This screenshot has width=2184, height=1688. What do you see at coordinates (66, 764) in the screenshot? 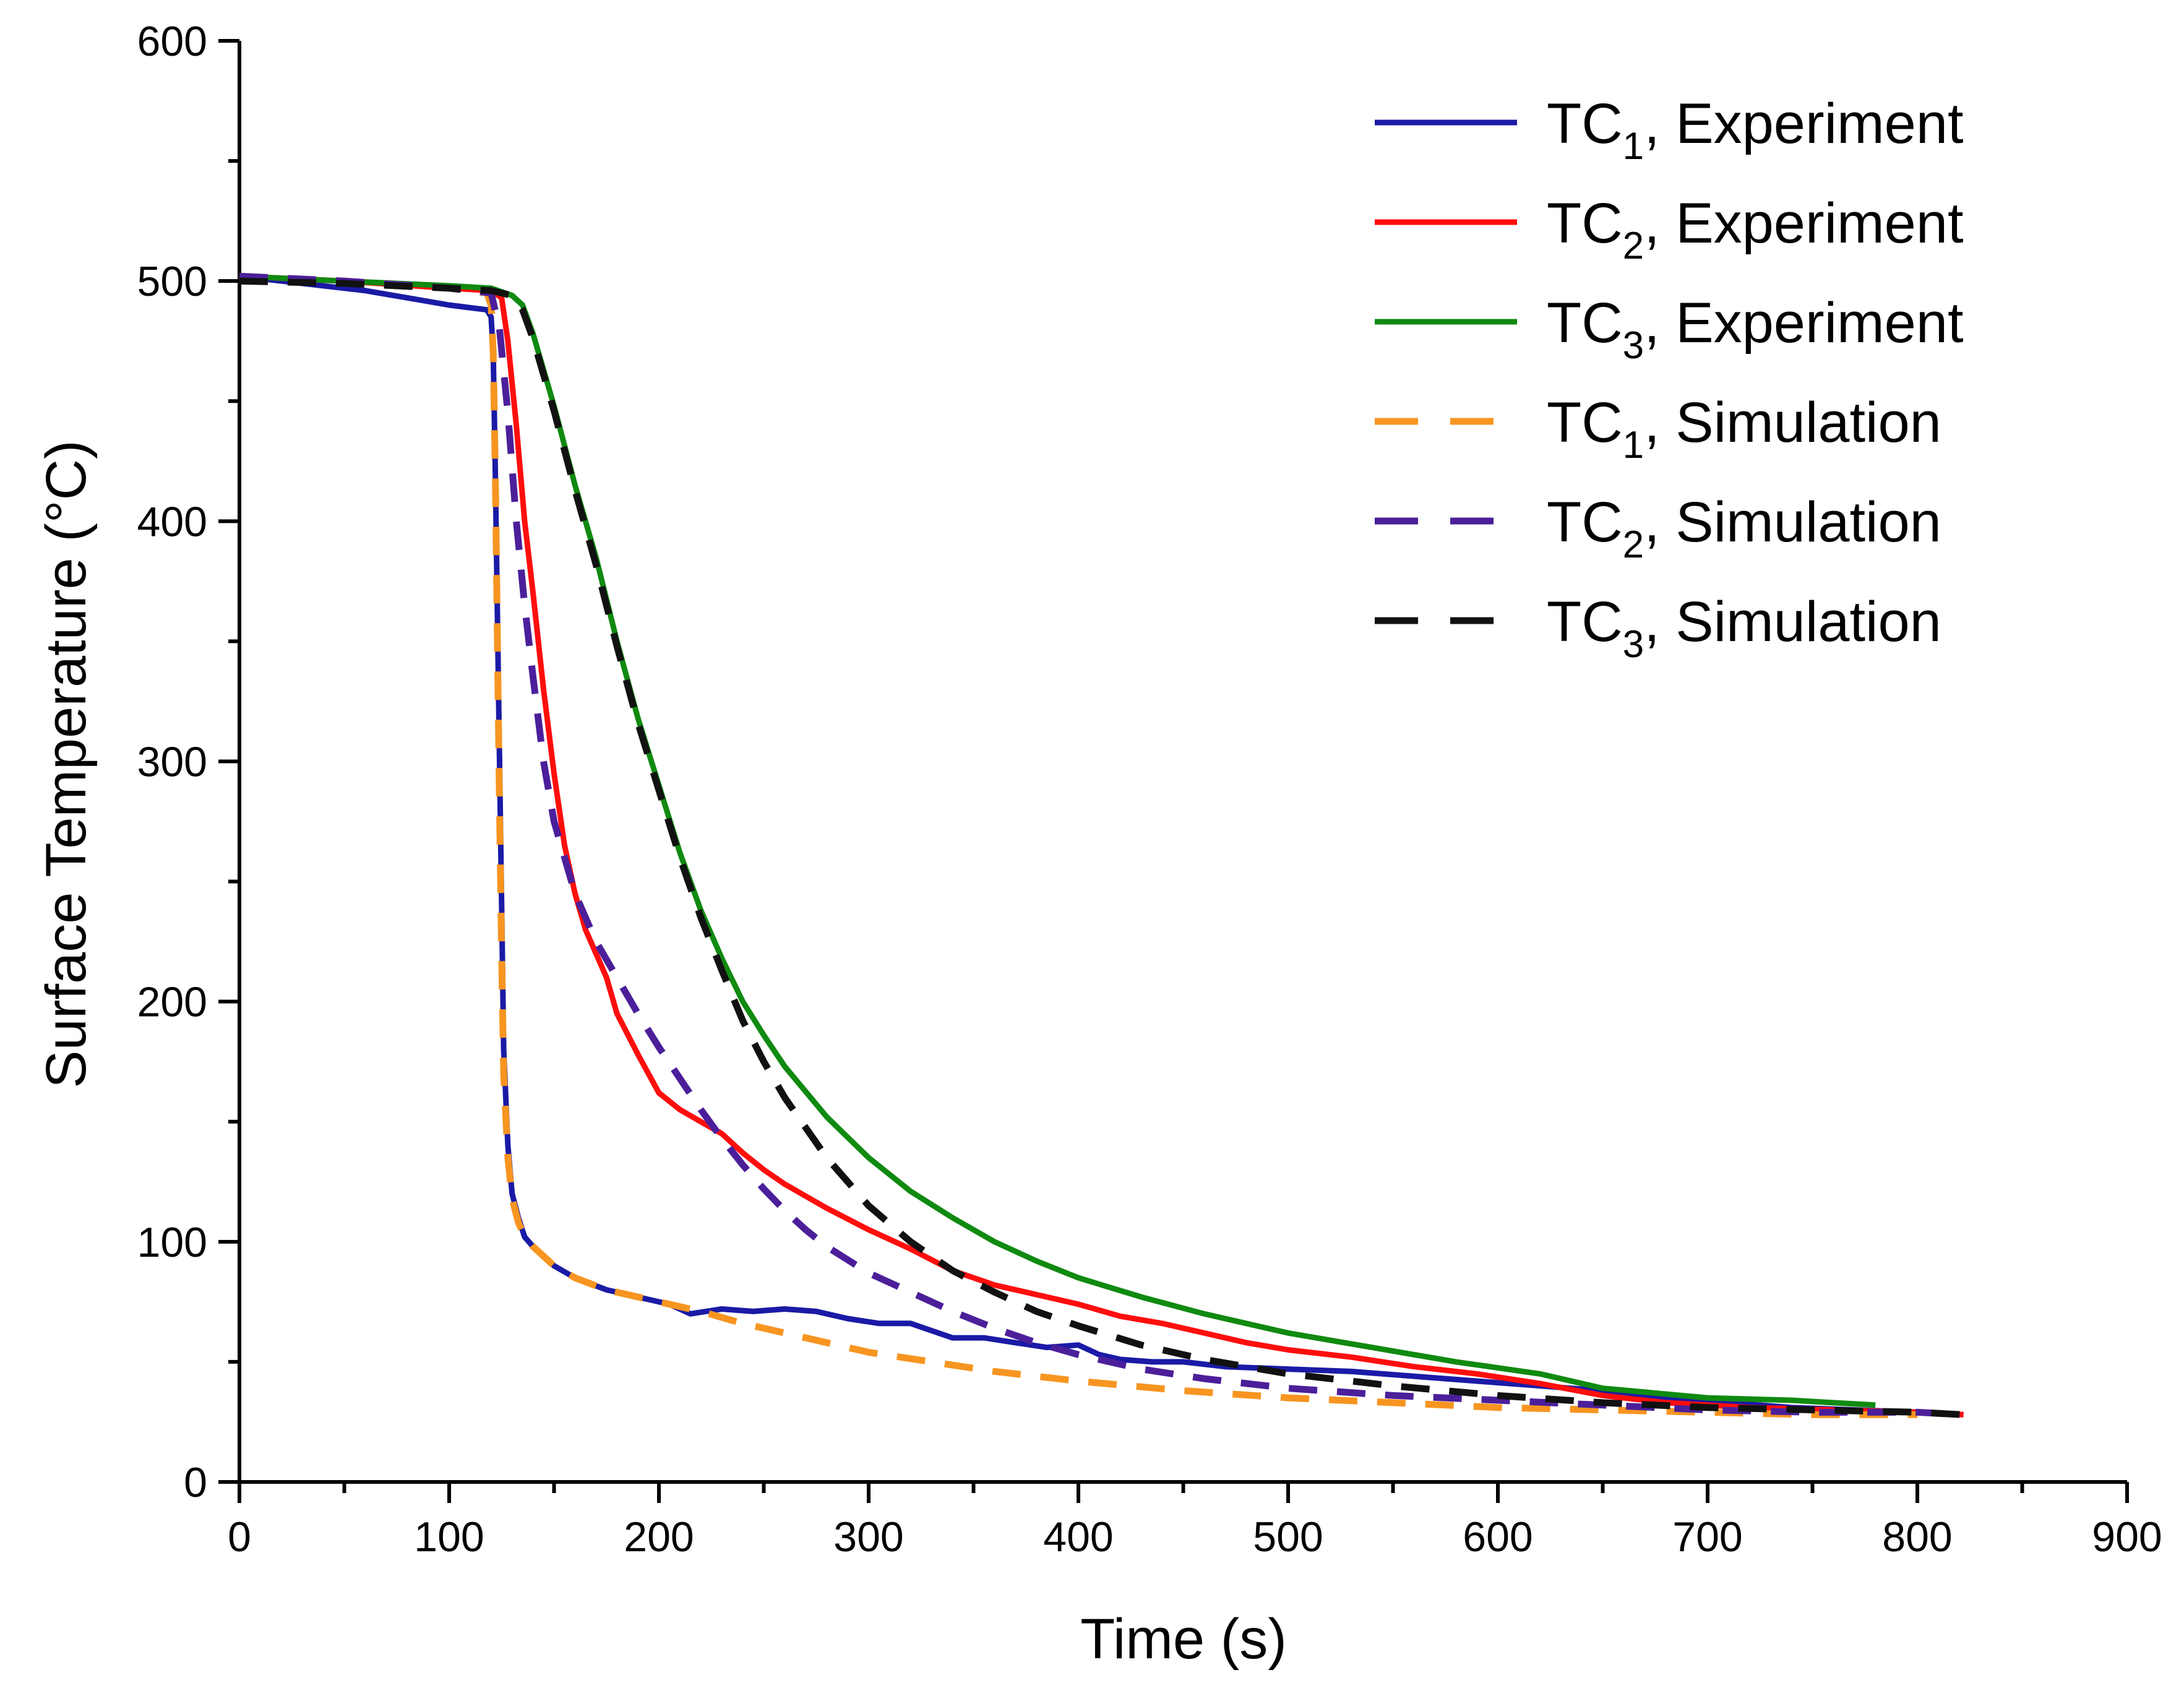
I see `y-axis-title: Surface Temperature (°C)` at bounding box center [66, 764].